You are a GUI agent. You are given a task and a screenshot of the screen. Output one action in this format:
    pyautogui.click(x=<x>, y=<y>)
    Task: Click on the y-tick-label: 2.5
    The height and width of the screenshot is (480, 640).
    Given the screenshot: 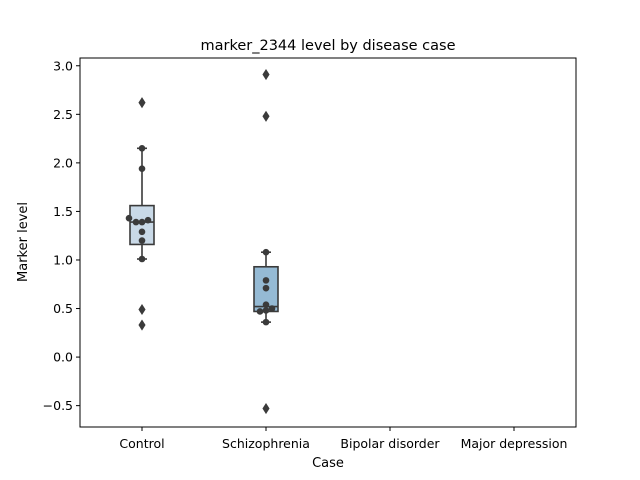 What is the action you would take?
    pyautogui.click(x=63, y=114)
    